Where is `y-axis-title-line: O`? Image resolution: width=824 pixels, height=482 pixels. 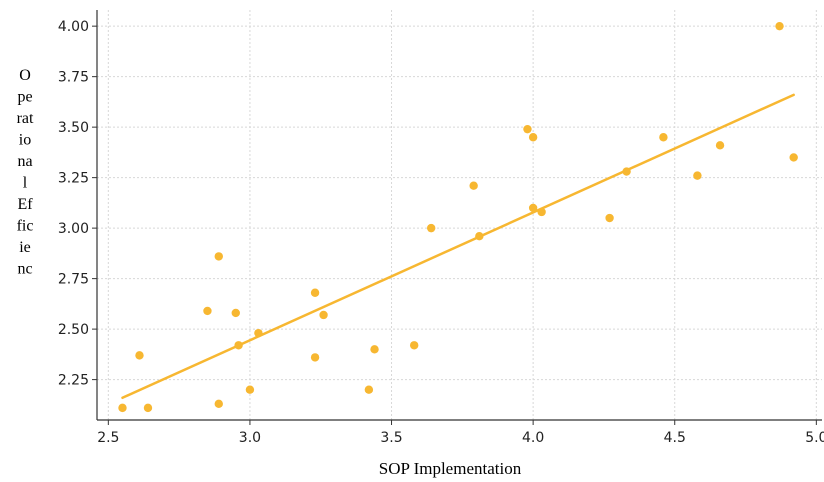 y-axis-title-line: O is located at coordinates (25, 75).